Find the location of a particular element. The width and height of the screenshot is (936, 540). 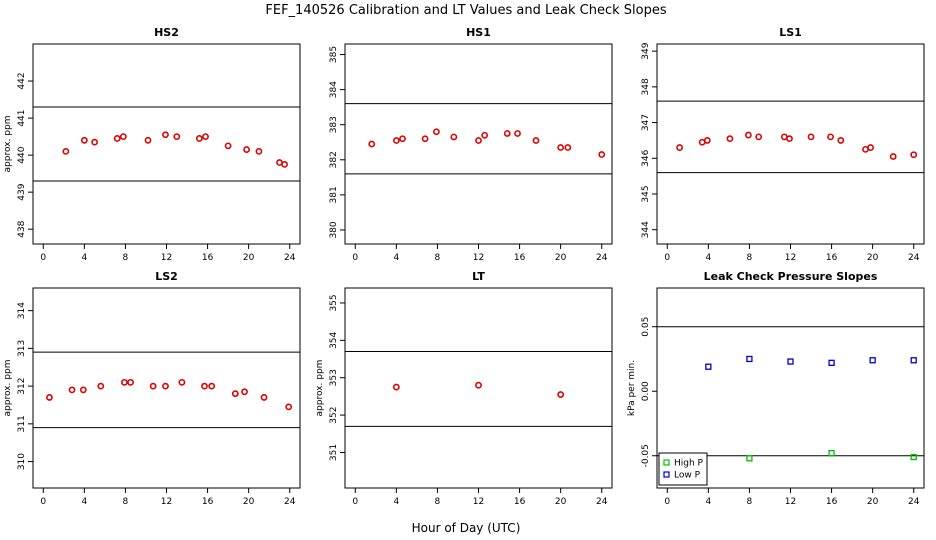

y-tick-label: 383 is located at coordinates (334, 124).